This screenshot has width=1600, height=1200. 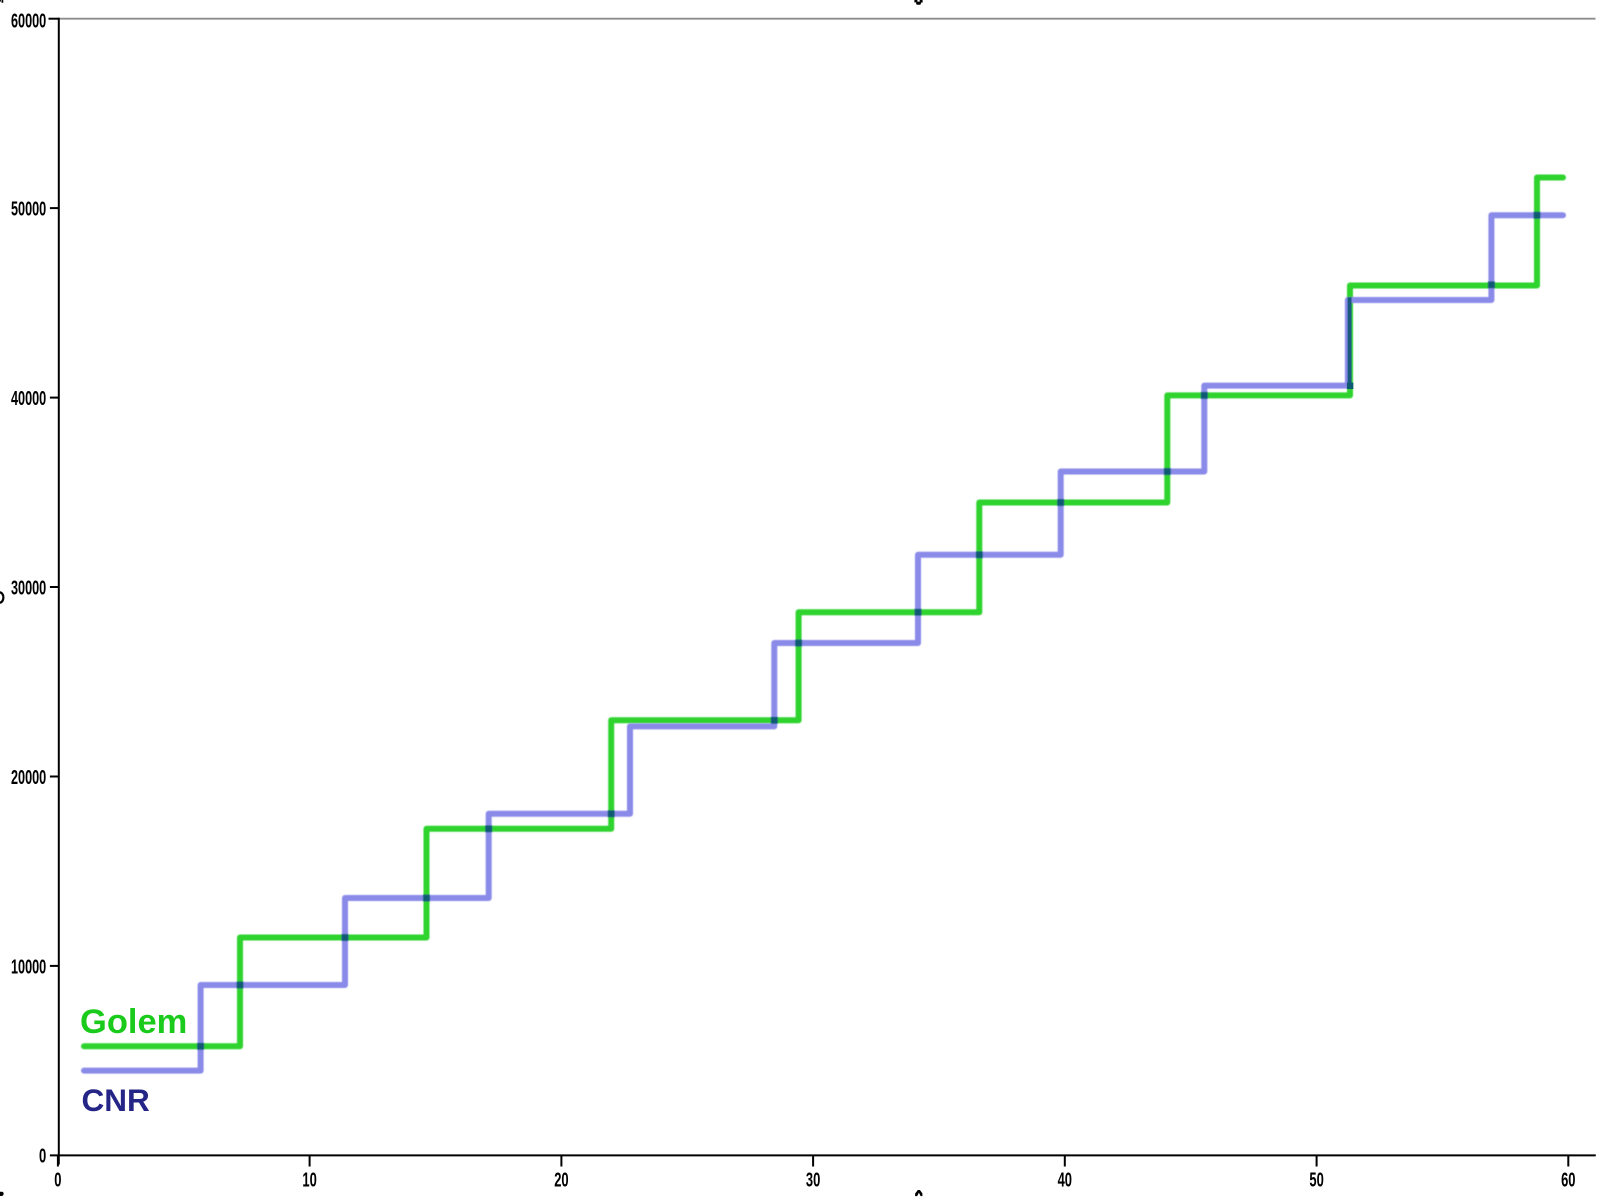 What do you see at coordinates (1065, 1179) in the screenshot?
I see `svg-text: 40` at bounding box center [1065, 1179].